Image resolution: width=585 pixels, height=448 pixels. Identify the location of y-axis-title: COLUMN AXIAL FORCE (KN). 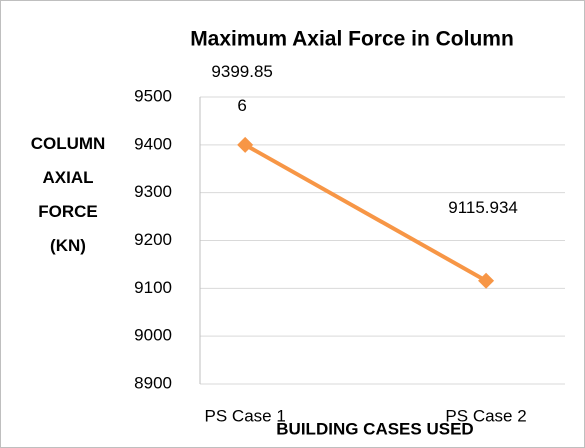
(68, 194).